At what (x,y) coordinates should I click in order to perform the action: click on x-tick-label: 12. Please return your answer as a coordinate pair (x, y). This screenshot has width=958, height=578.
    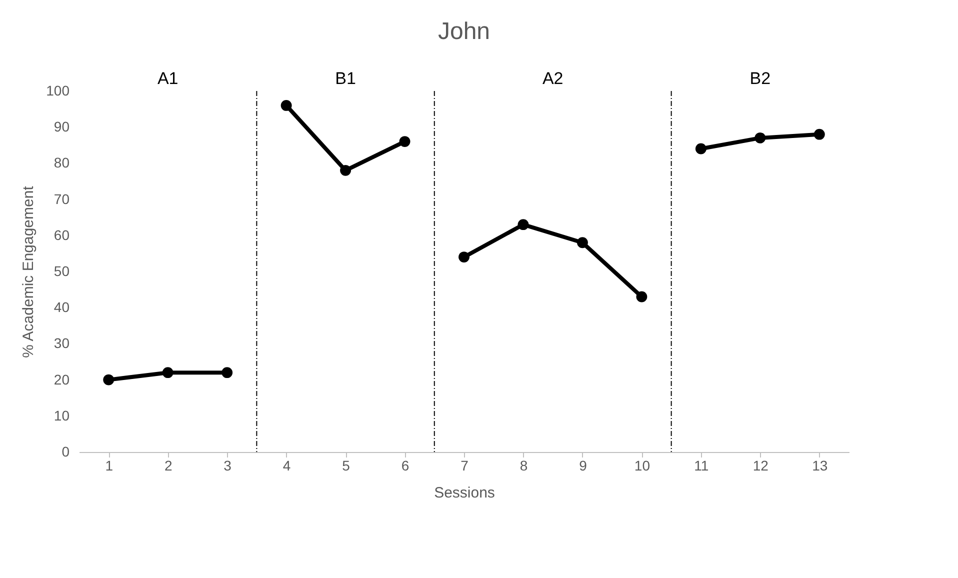
    Looking at the image, I should click on (760, 466).